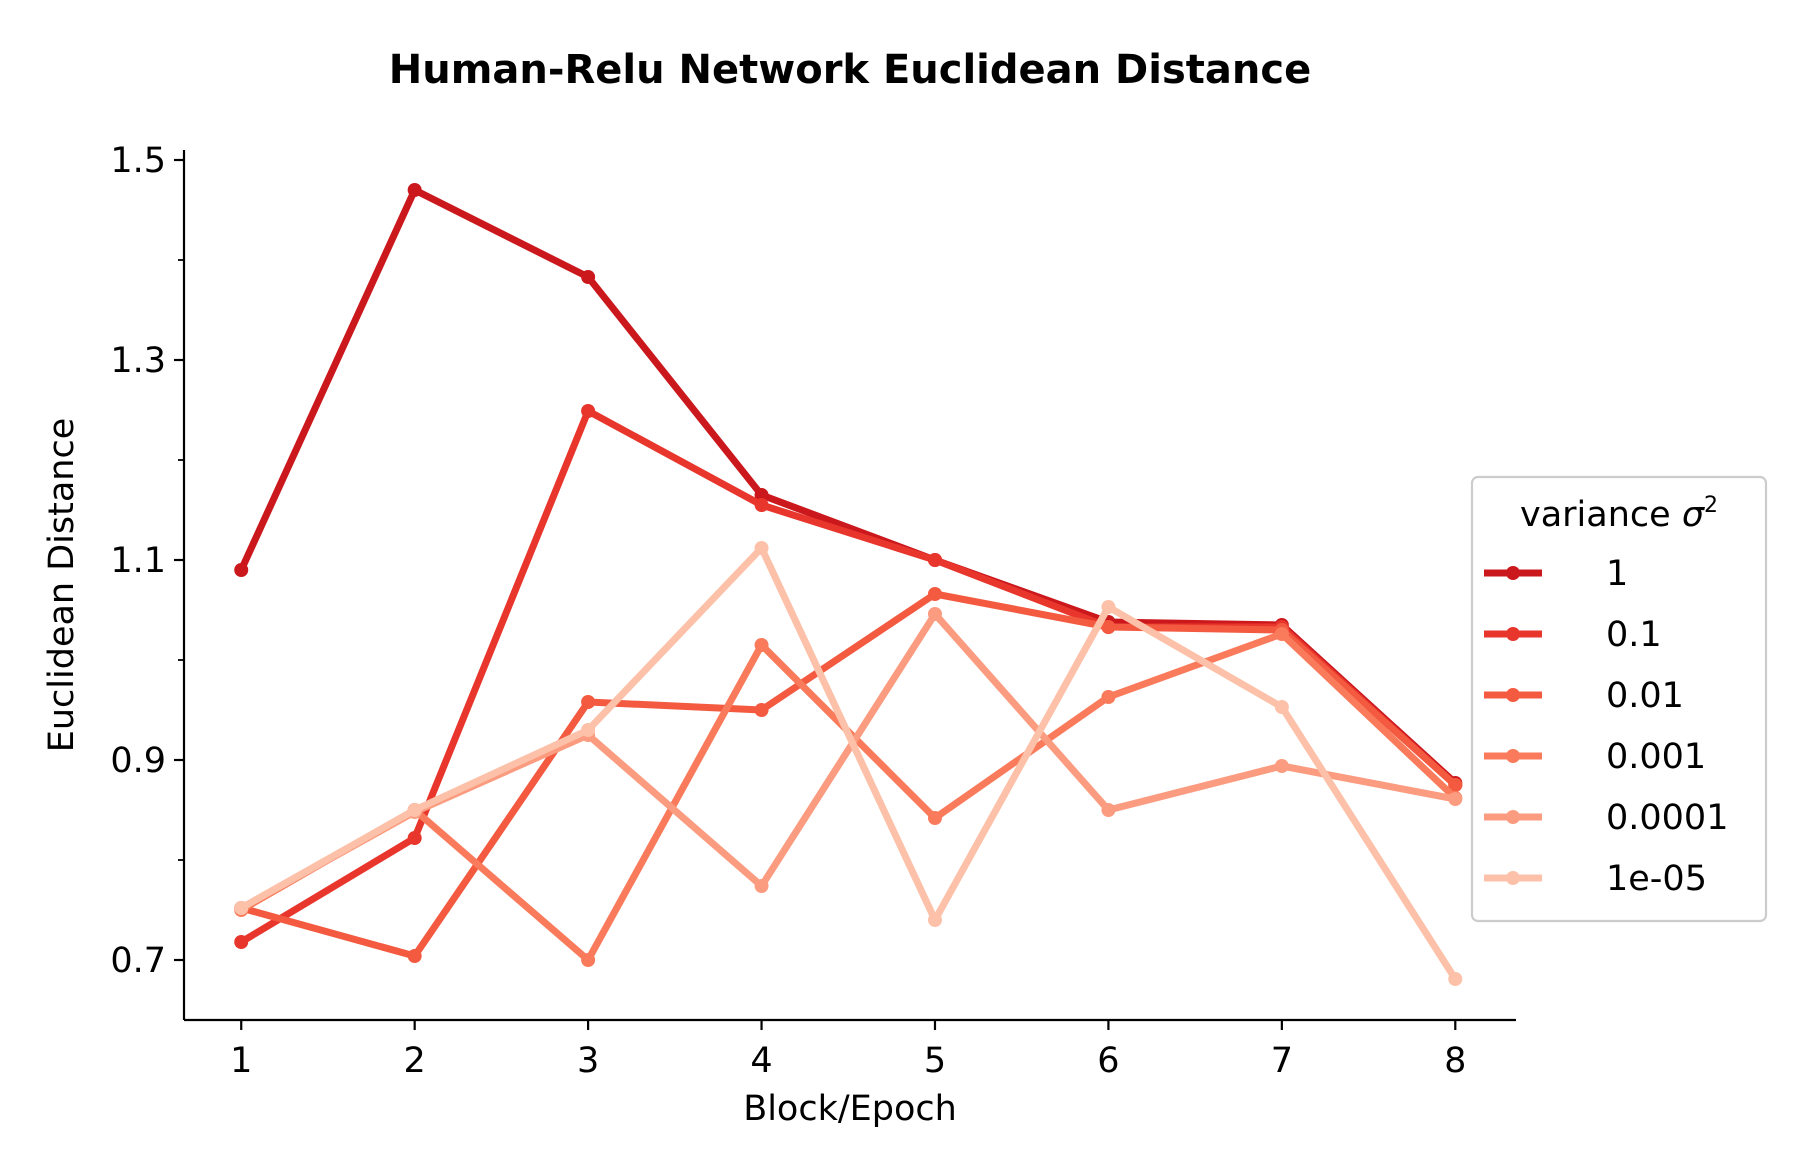  What do you see at coordinates (761, 1061) in the screenshot?
I see `x-tick-label: 4` at bounding box center [761, 1061].